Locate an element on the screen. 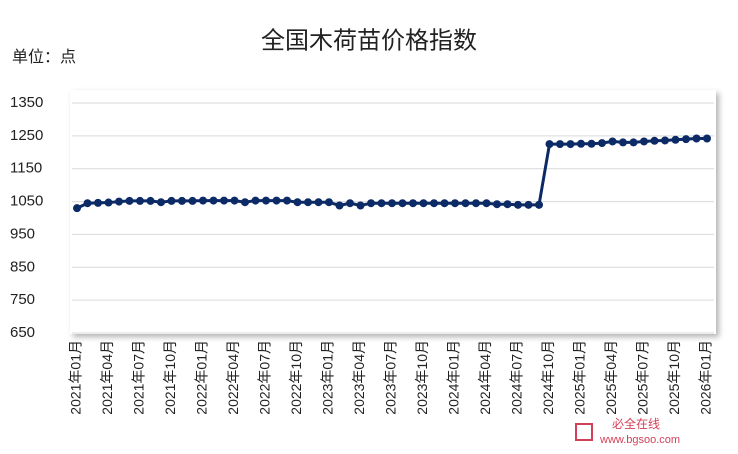  x-tick-label: 2022年01月 is located at coordinates (202, 377).